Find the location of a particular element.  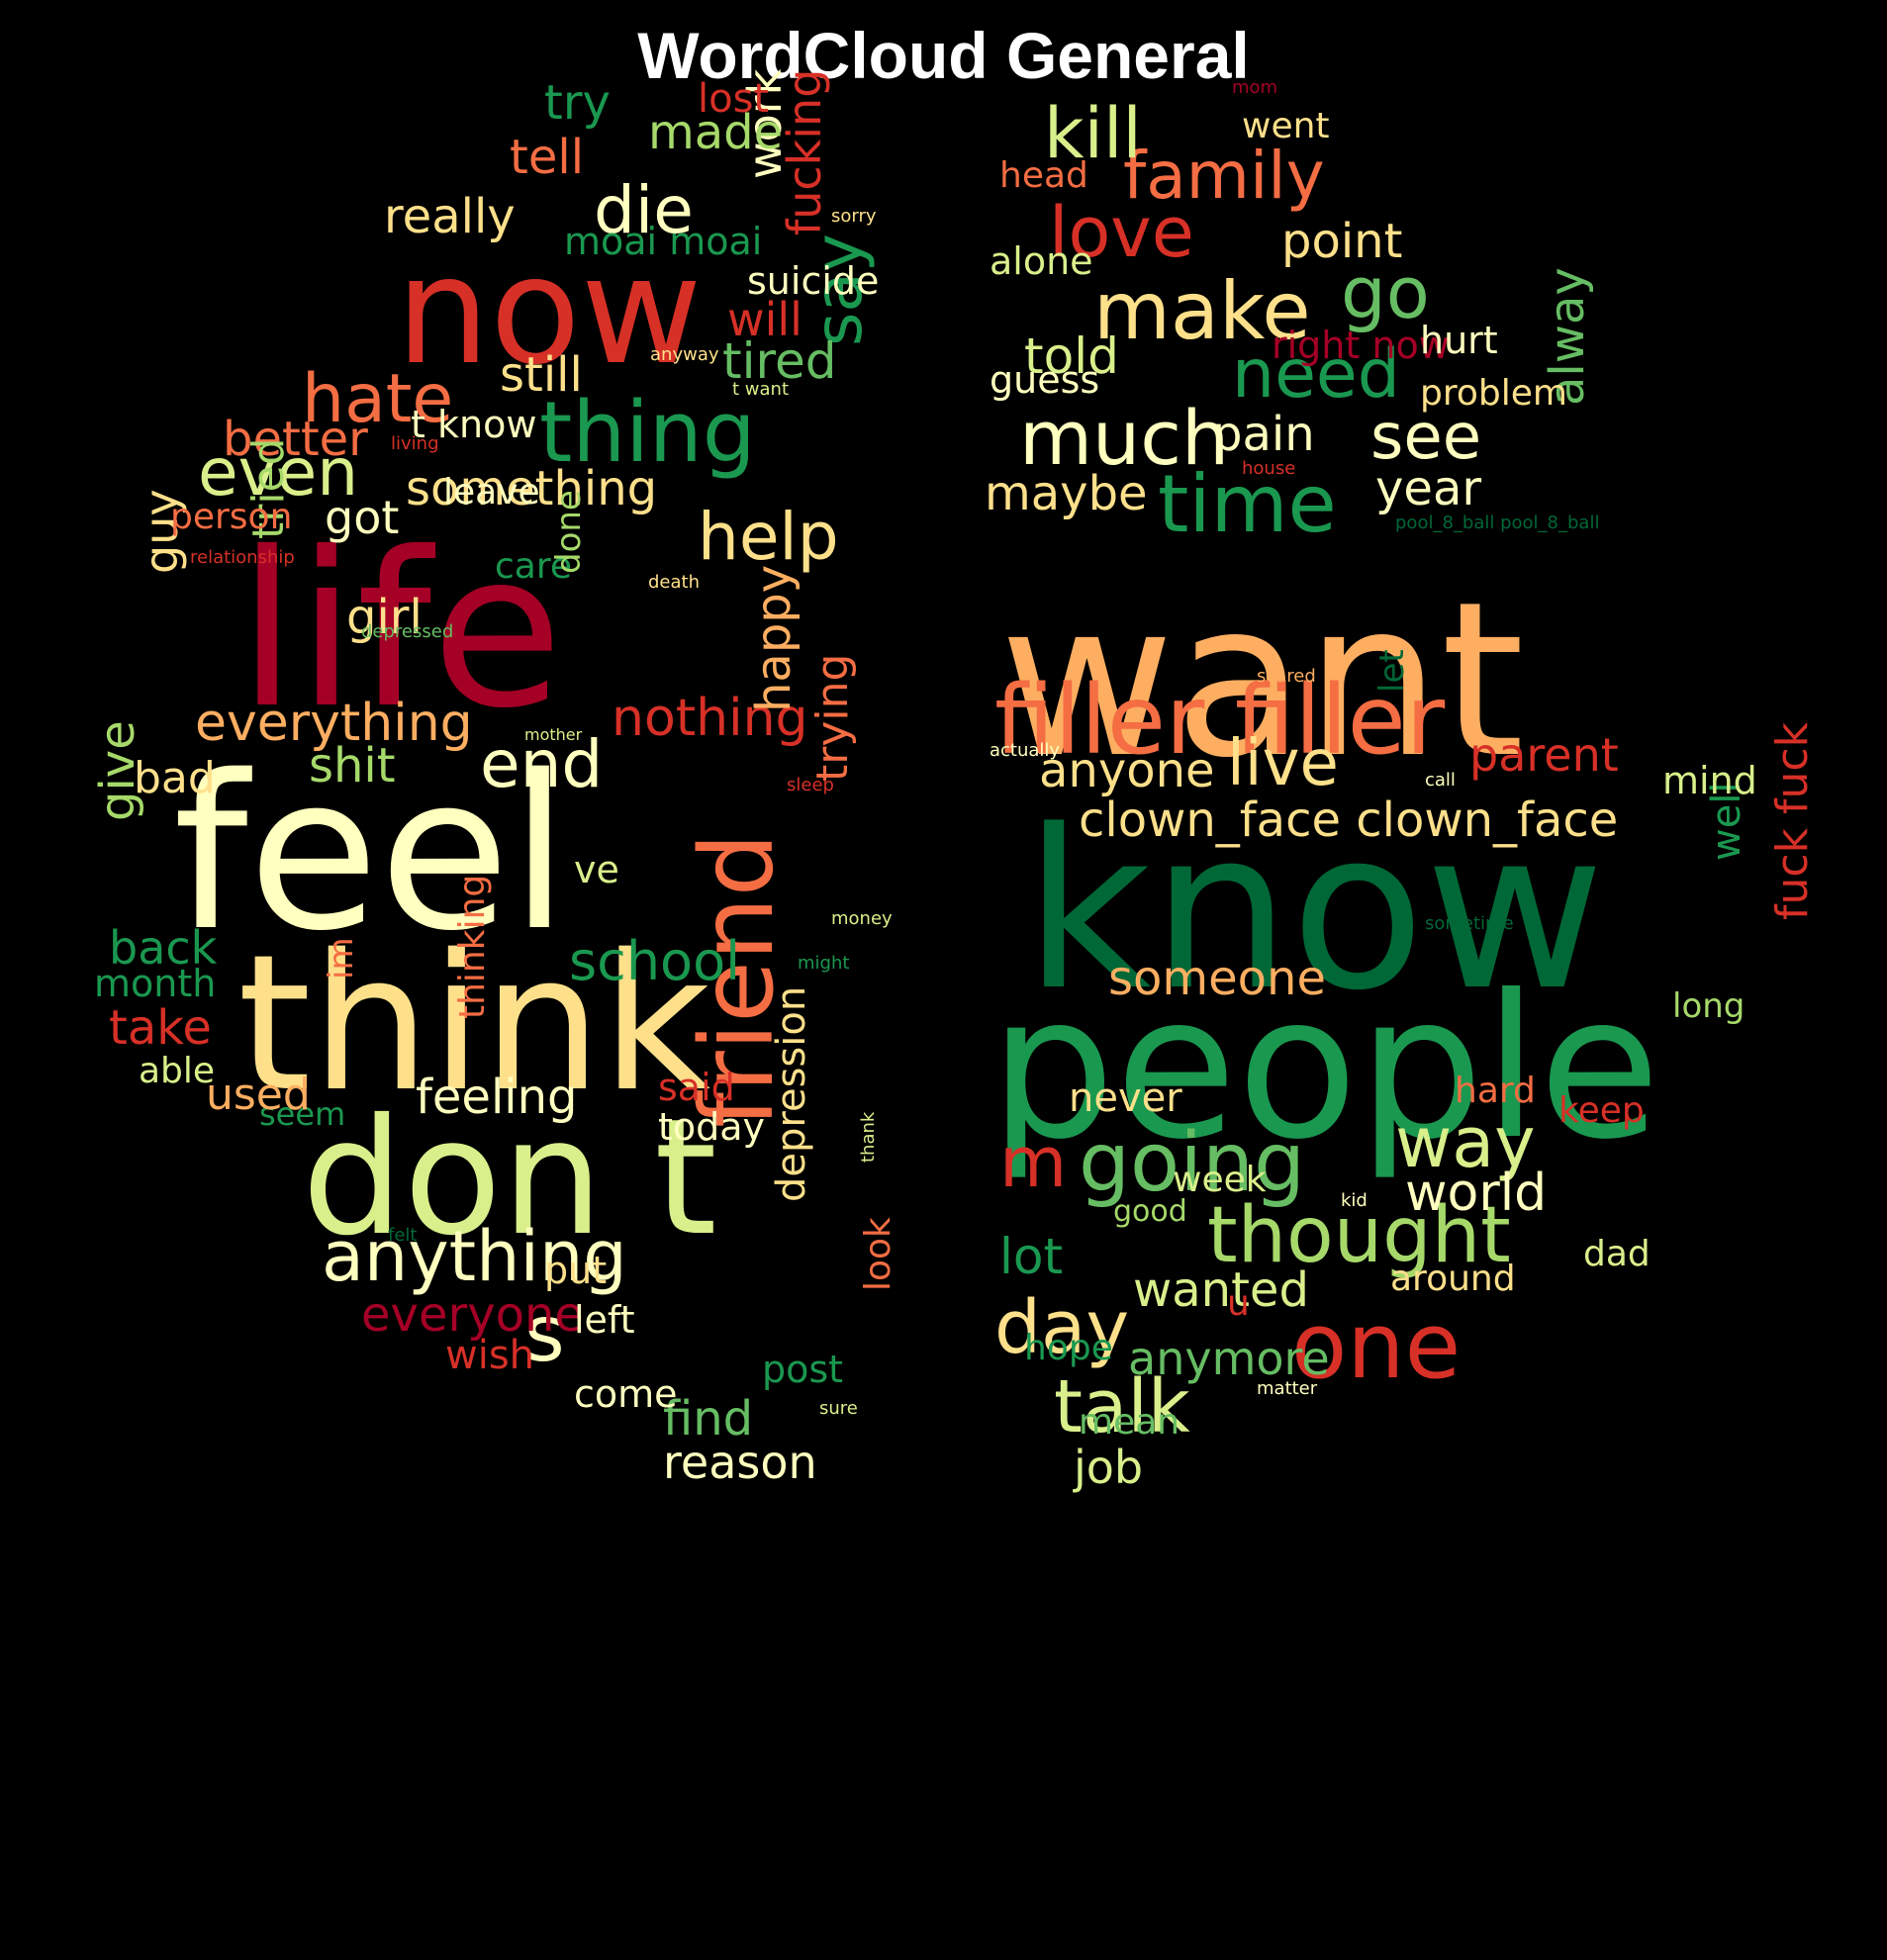

cloud-word: tired is located at coordinates (780, 361).